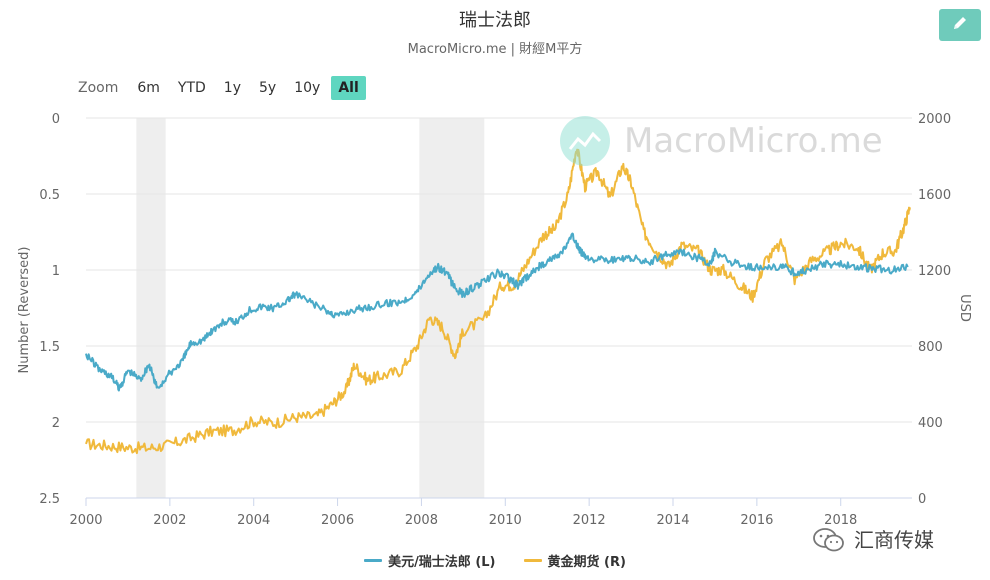 Image resolution: width=990 pixels, height=580 pixels. What do you see at coordinates (930, 423) in the screenshot?
I see `right-tick-label: 400` at bounding box center [930, 423].